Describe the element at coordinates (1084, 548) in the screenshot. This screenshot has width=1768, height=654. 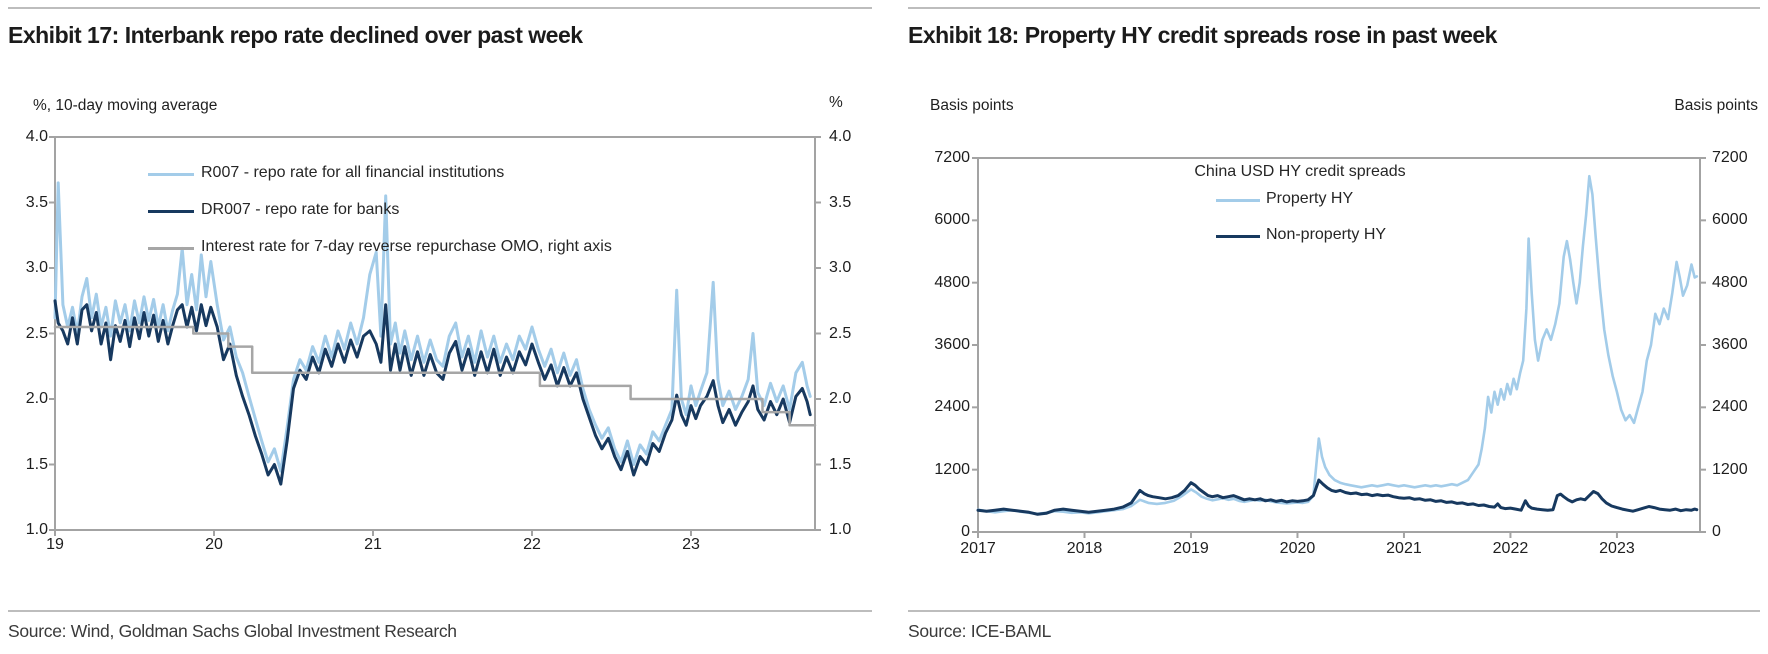
I see `x-axis-tick-label: 2018` at that location.